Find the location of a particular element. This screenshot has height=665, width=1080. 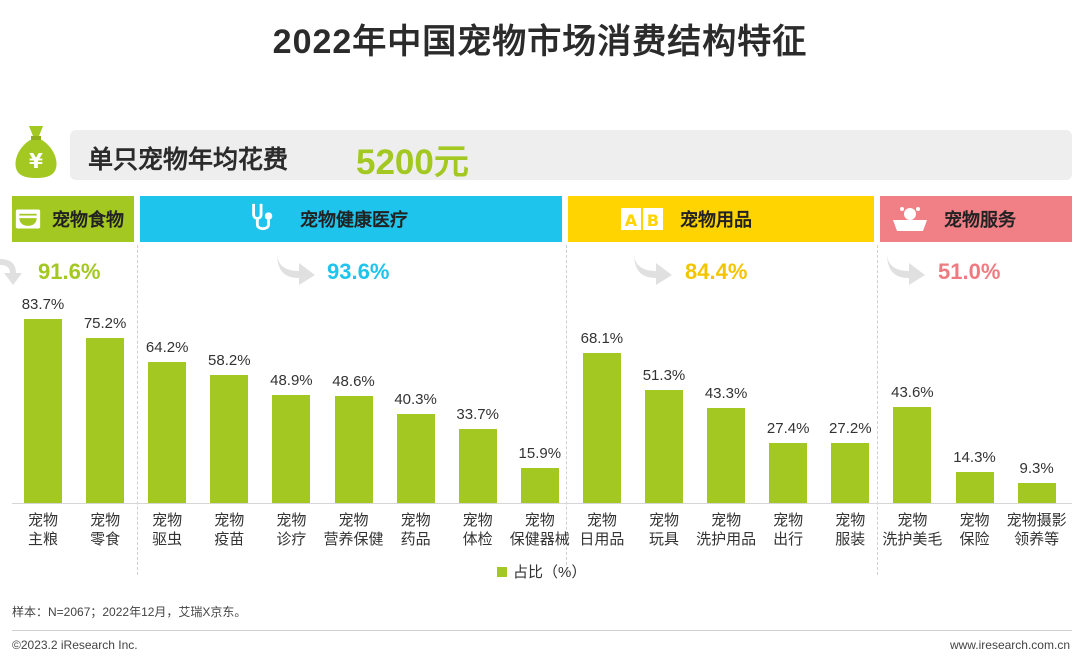

category-label-food: 宠物食物 is located at coordinates (88, 220).